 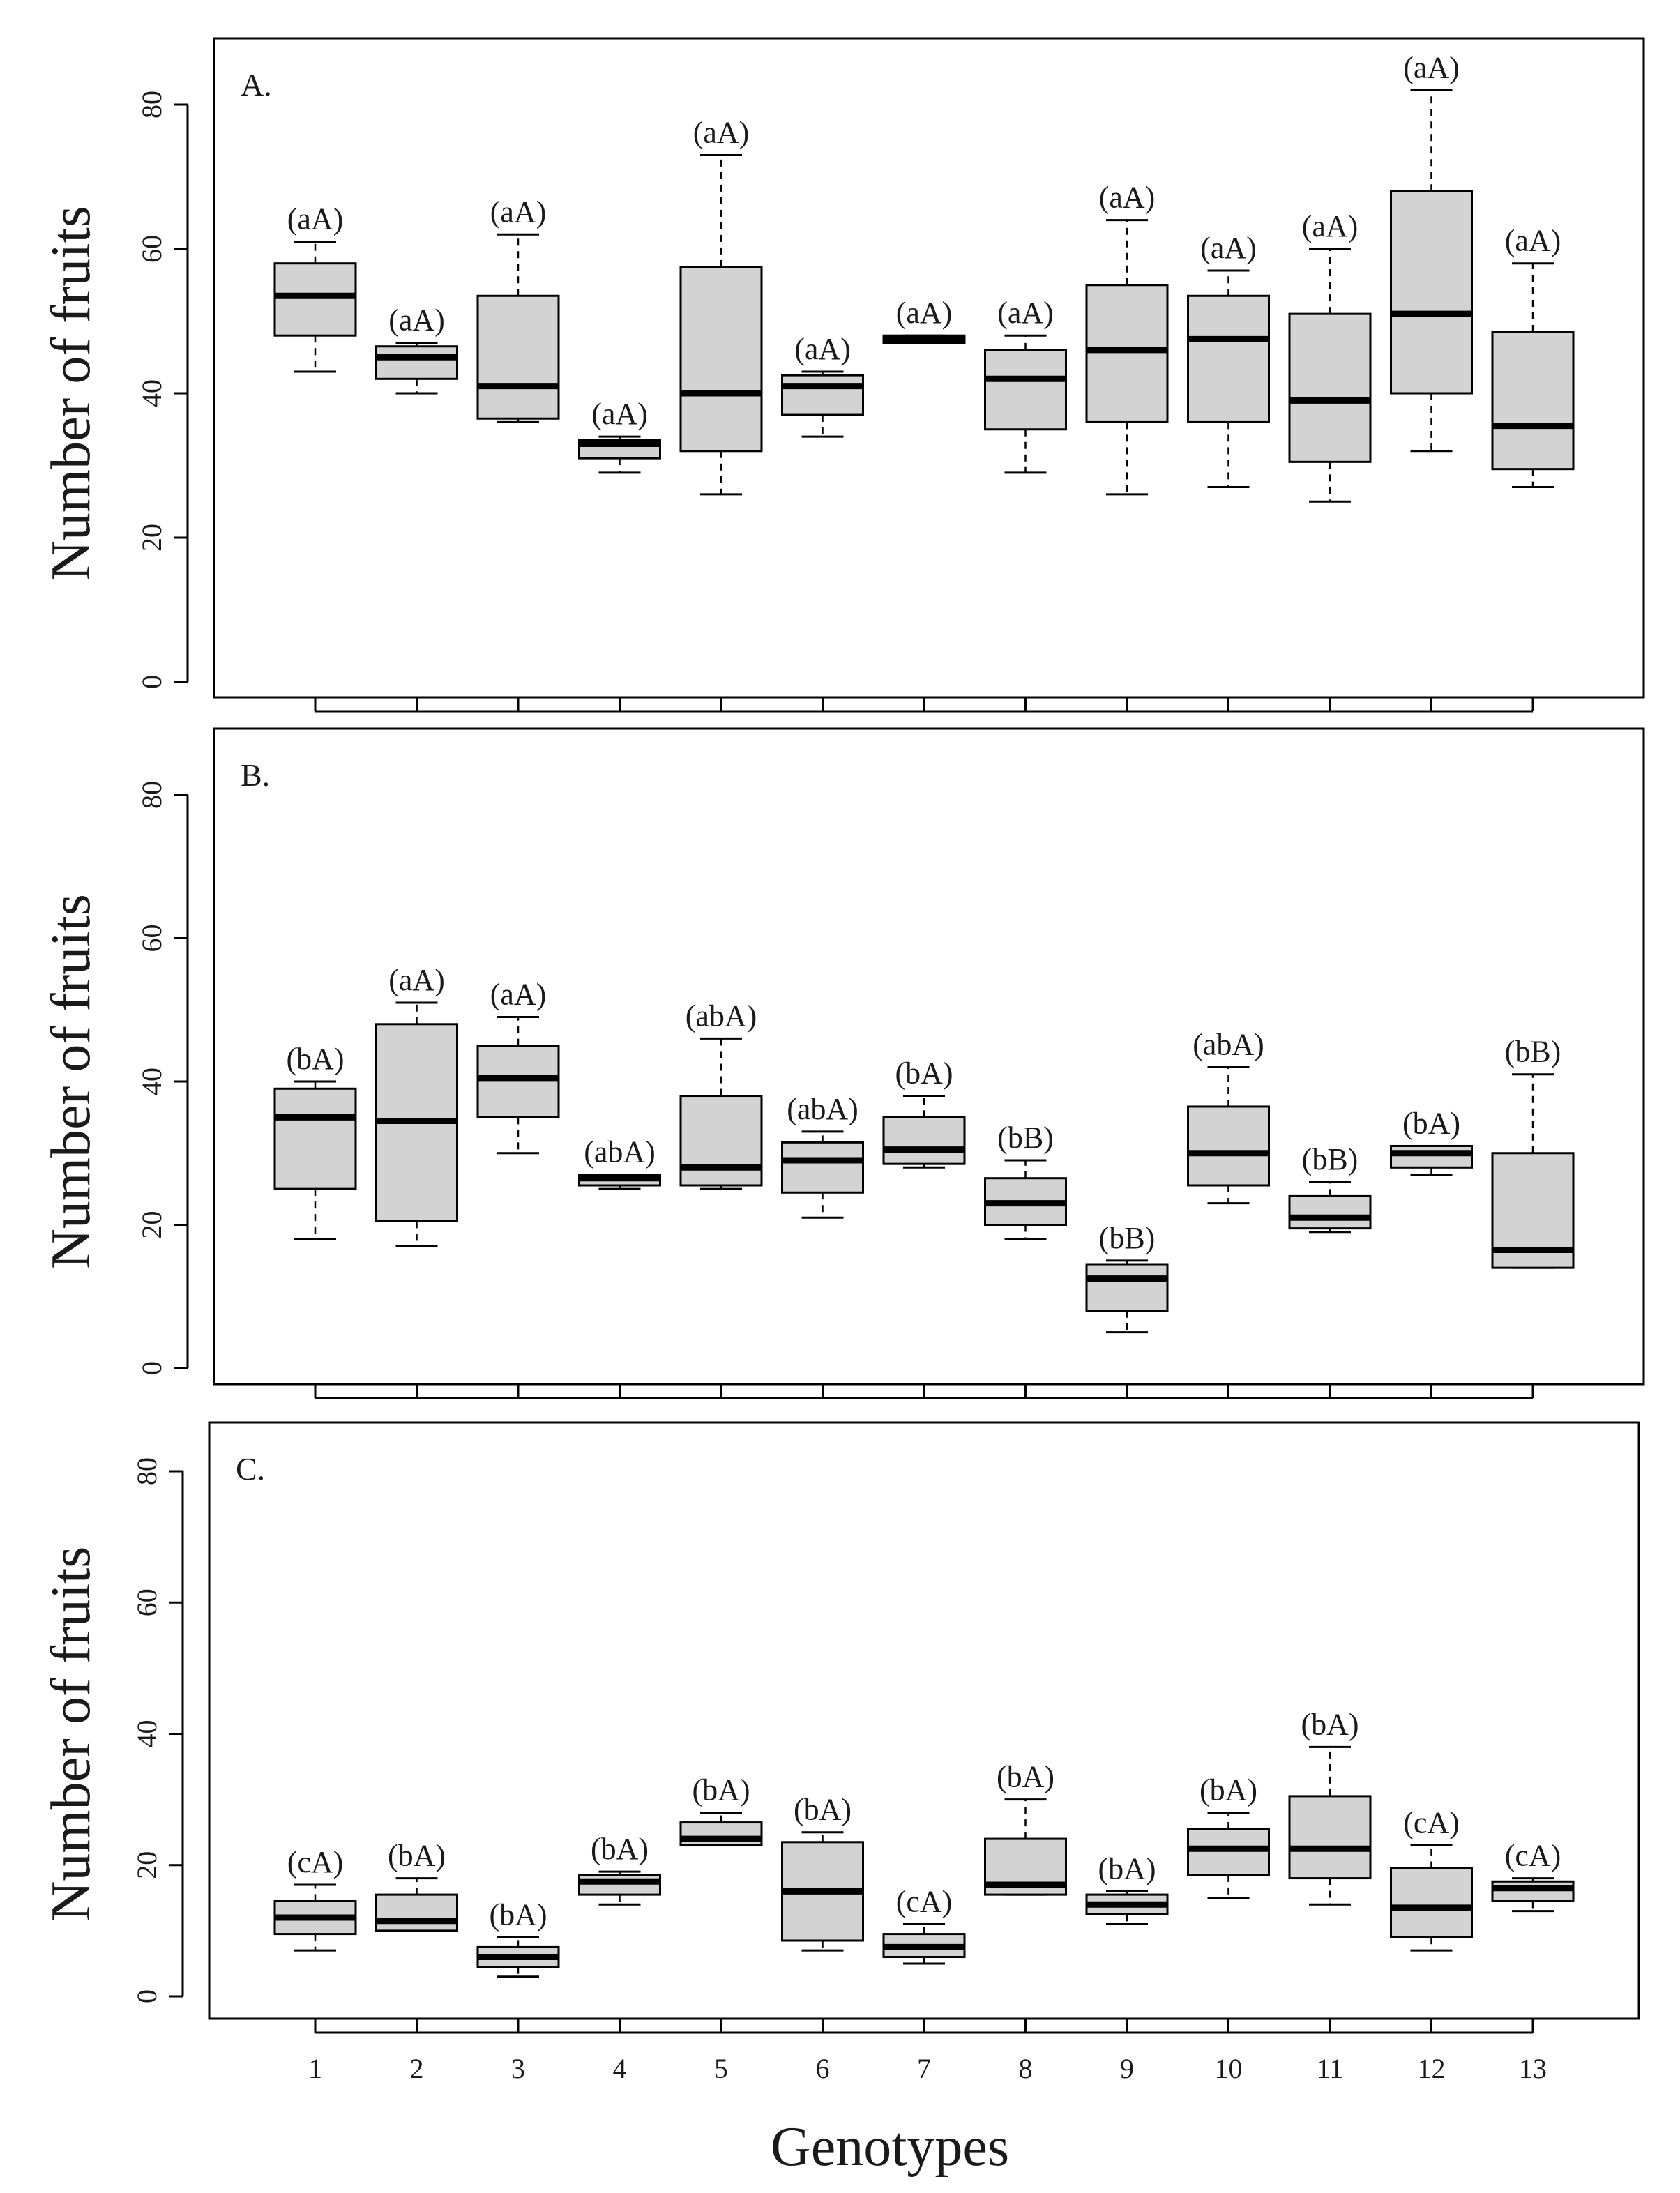 I want to click on x-tick-label: 9, so click(x=1127, y=2068).